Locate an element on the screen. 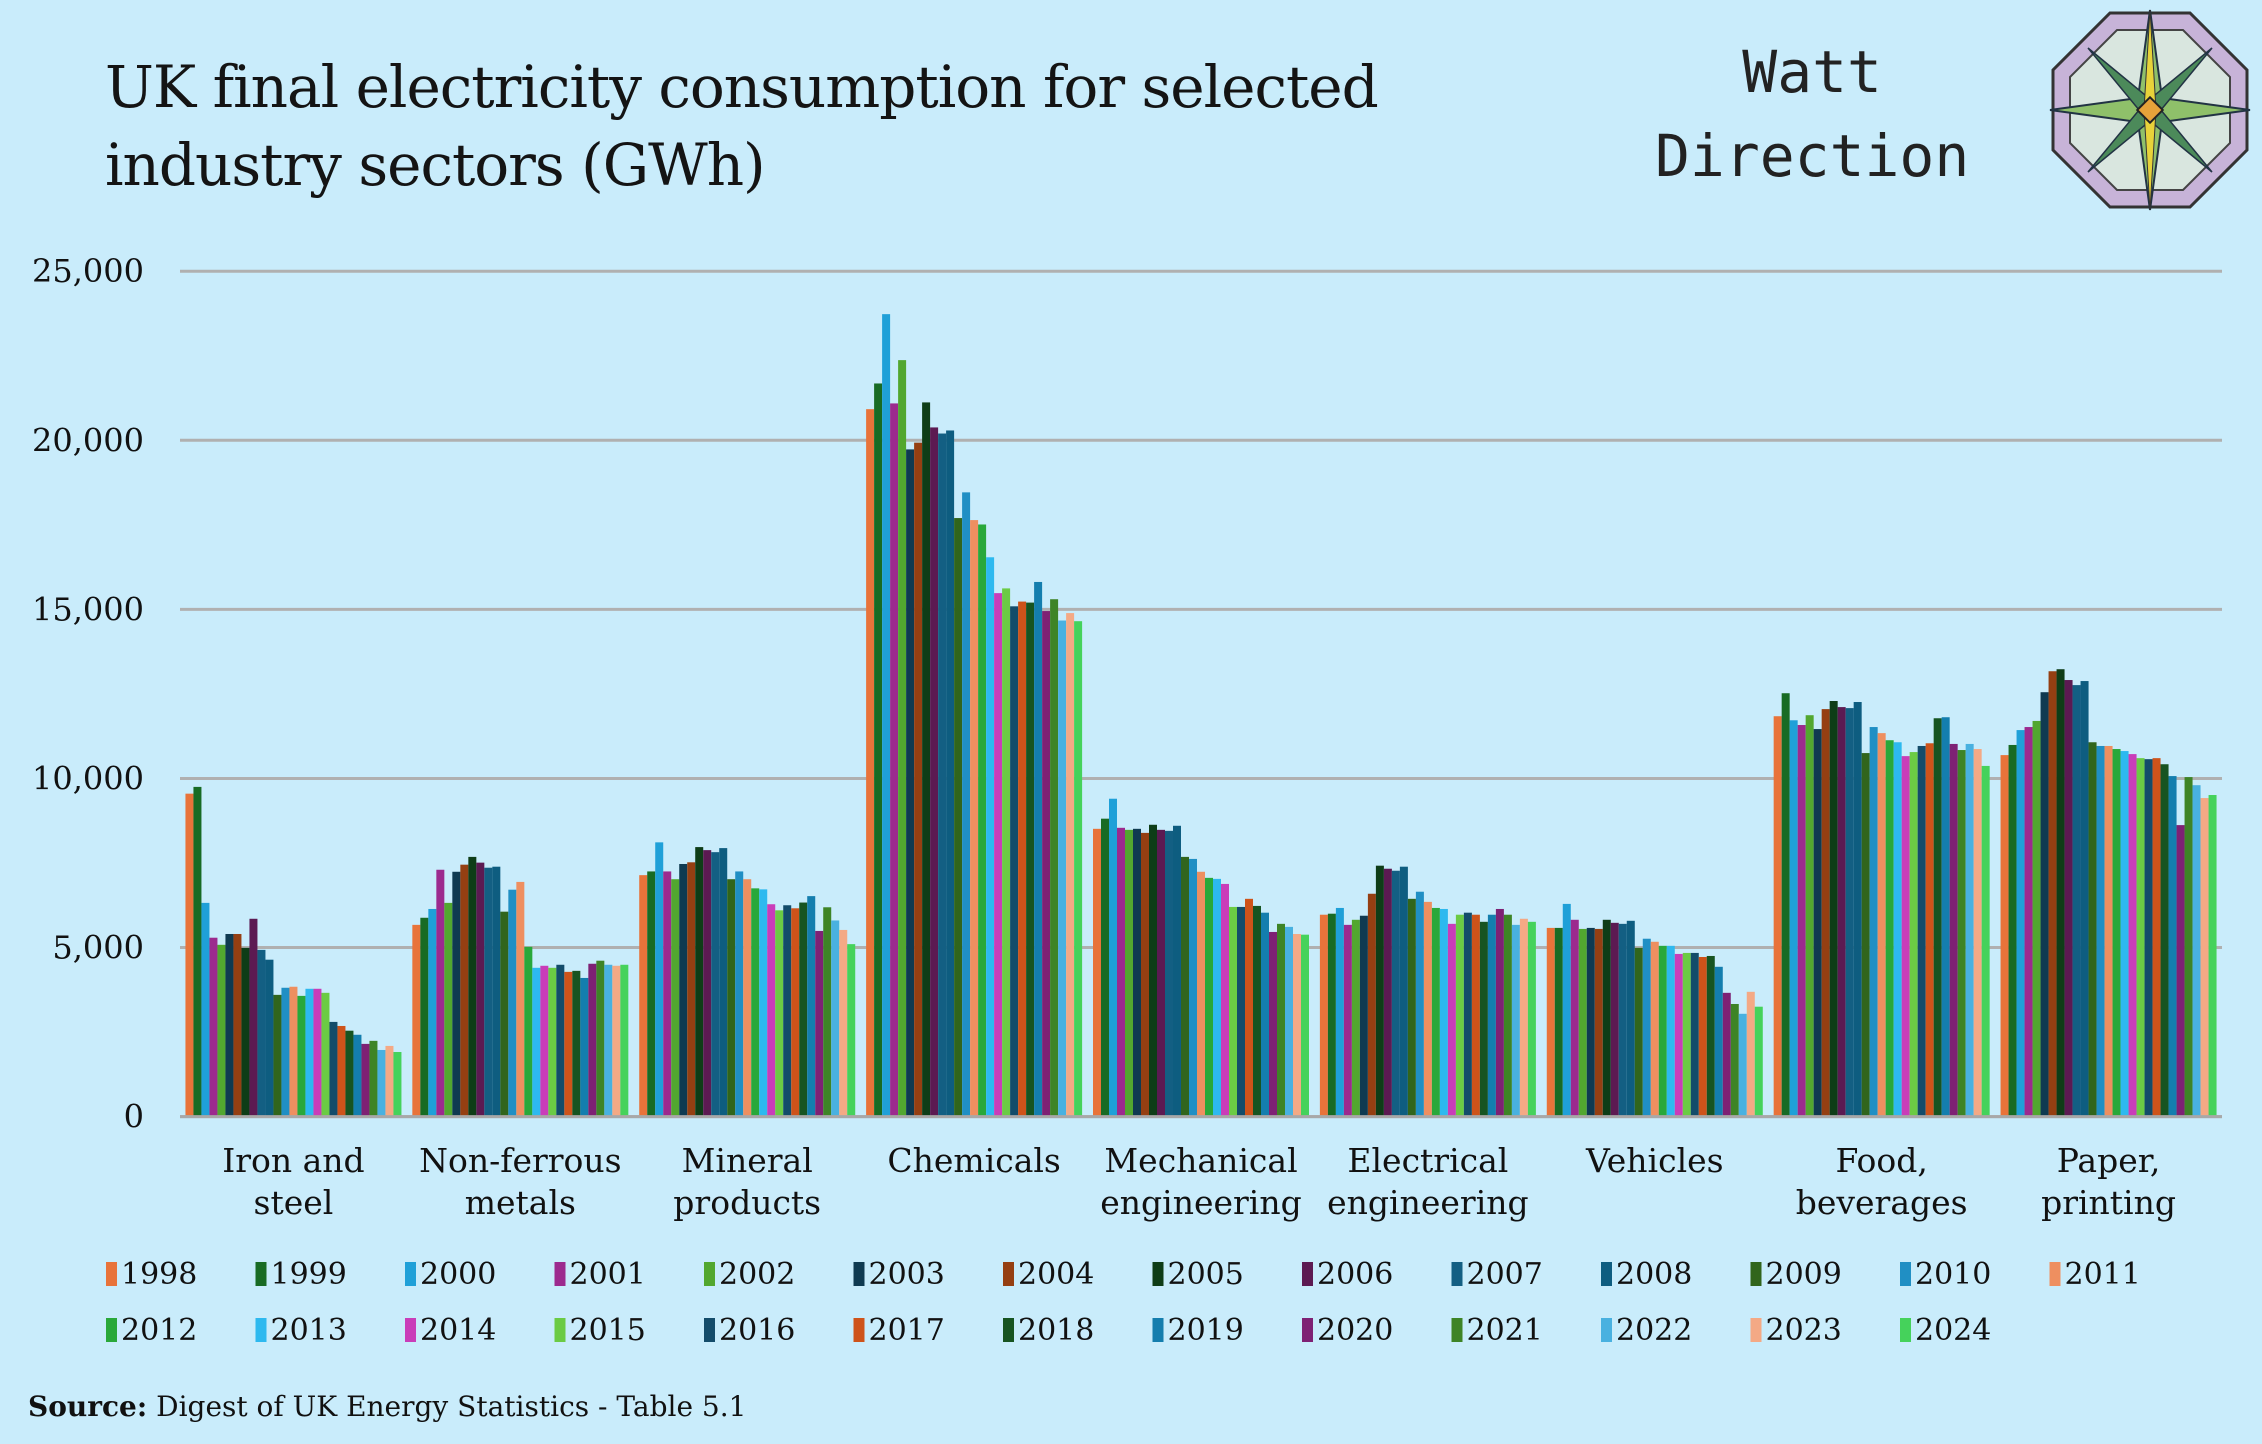 This screenshot has height=1444, width=2262. legend-label: 2009 is located at coordinates (1804, 1274).